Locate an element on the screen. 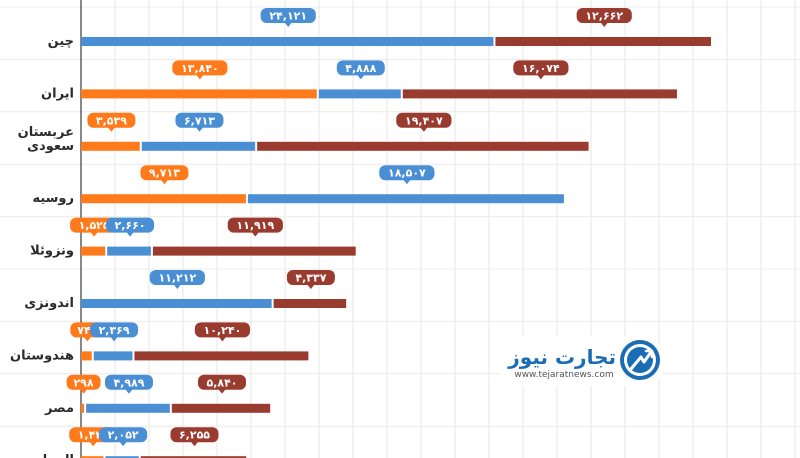 This screenshot has width=800, height=458. category-label: ونزوئلا is located at coordinates (52, 251).